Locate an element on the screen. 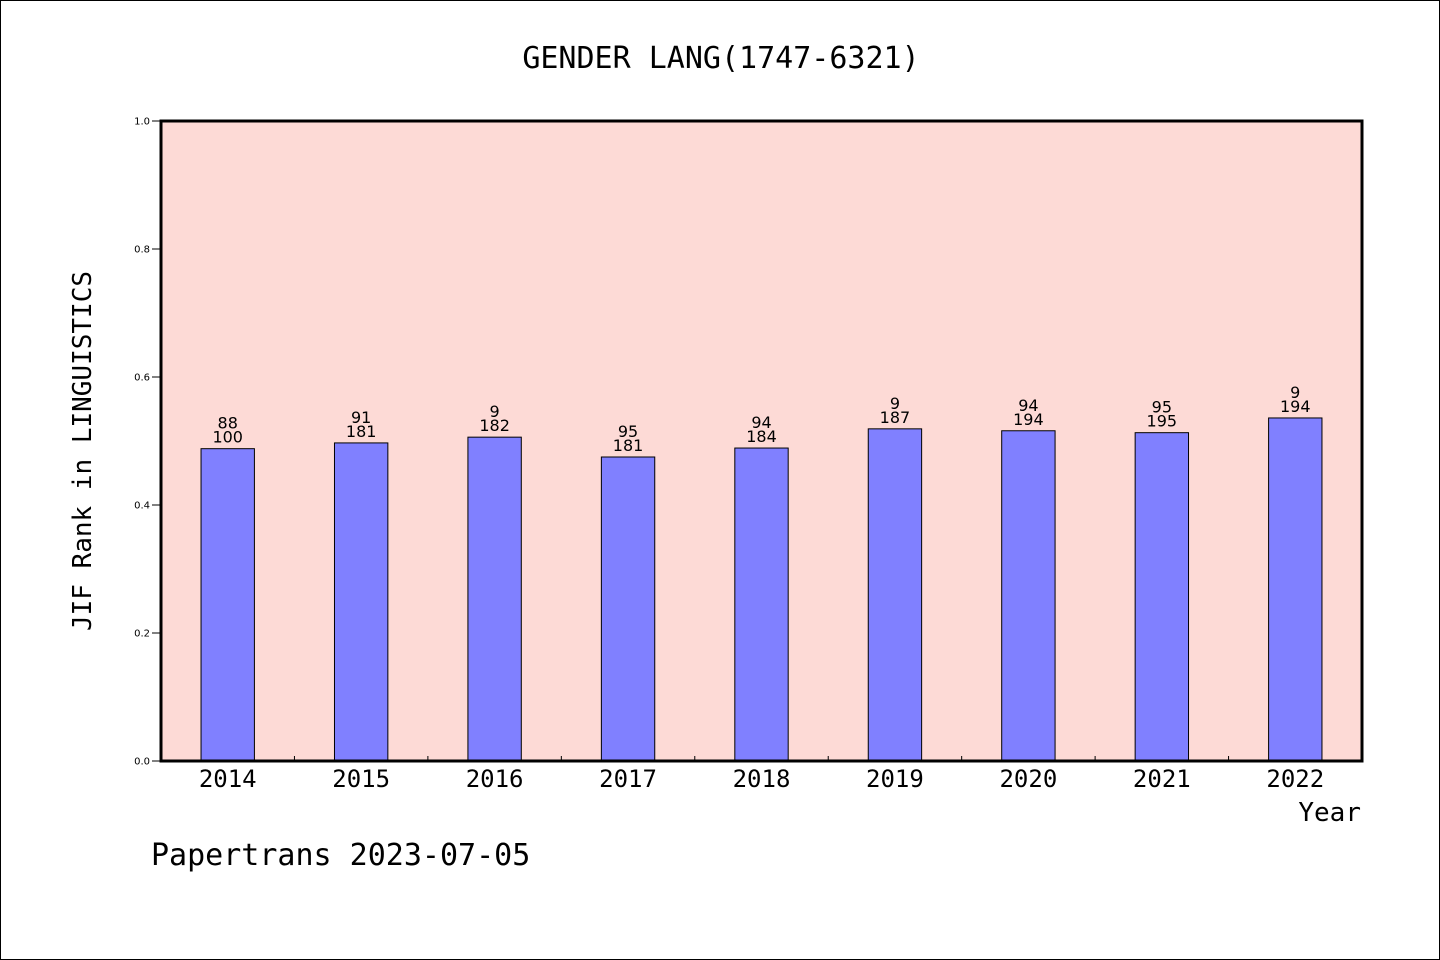  bar-2021 is located at coordinates (1162, 597).